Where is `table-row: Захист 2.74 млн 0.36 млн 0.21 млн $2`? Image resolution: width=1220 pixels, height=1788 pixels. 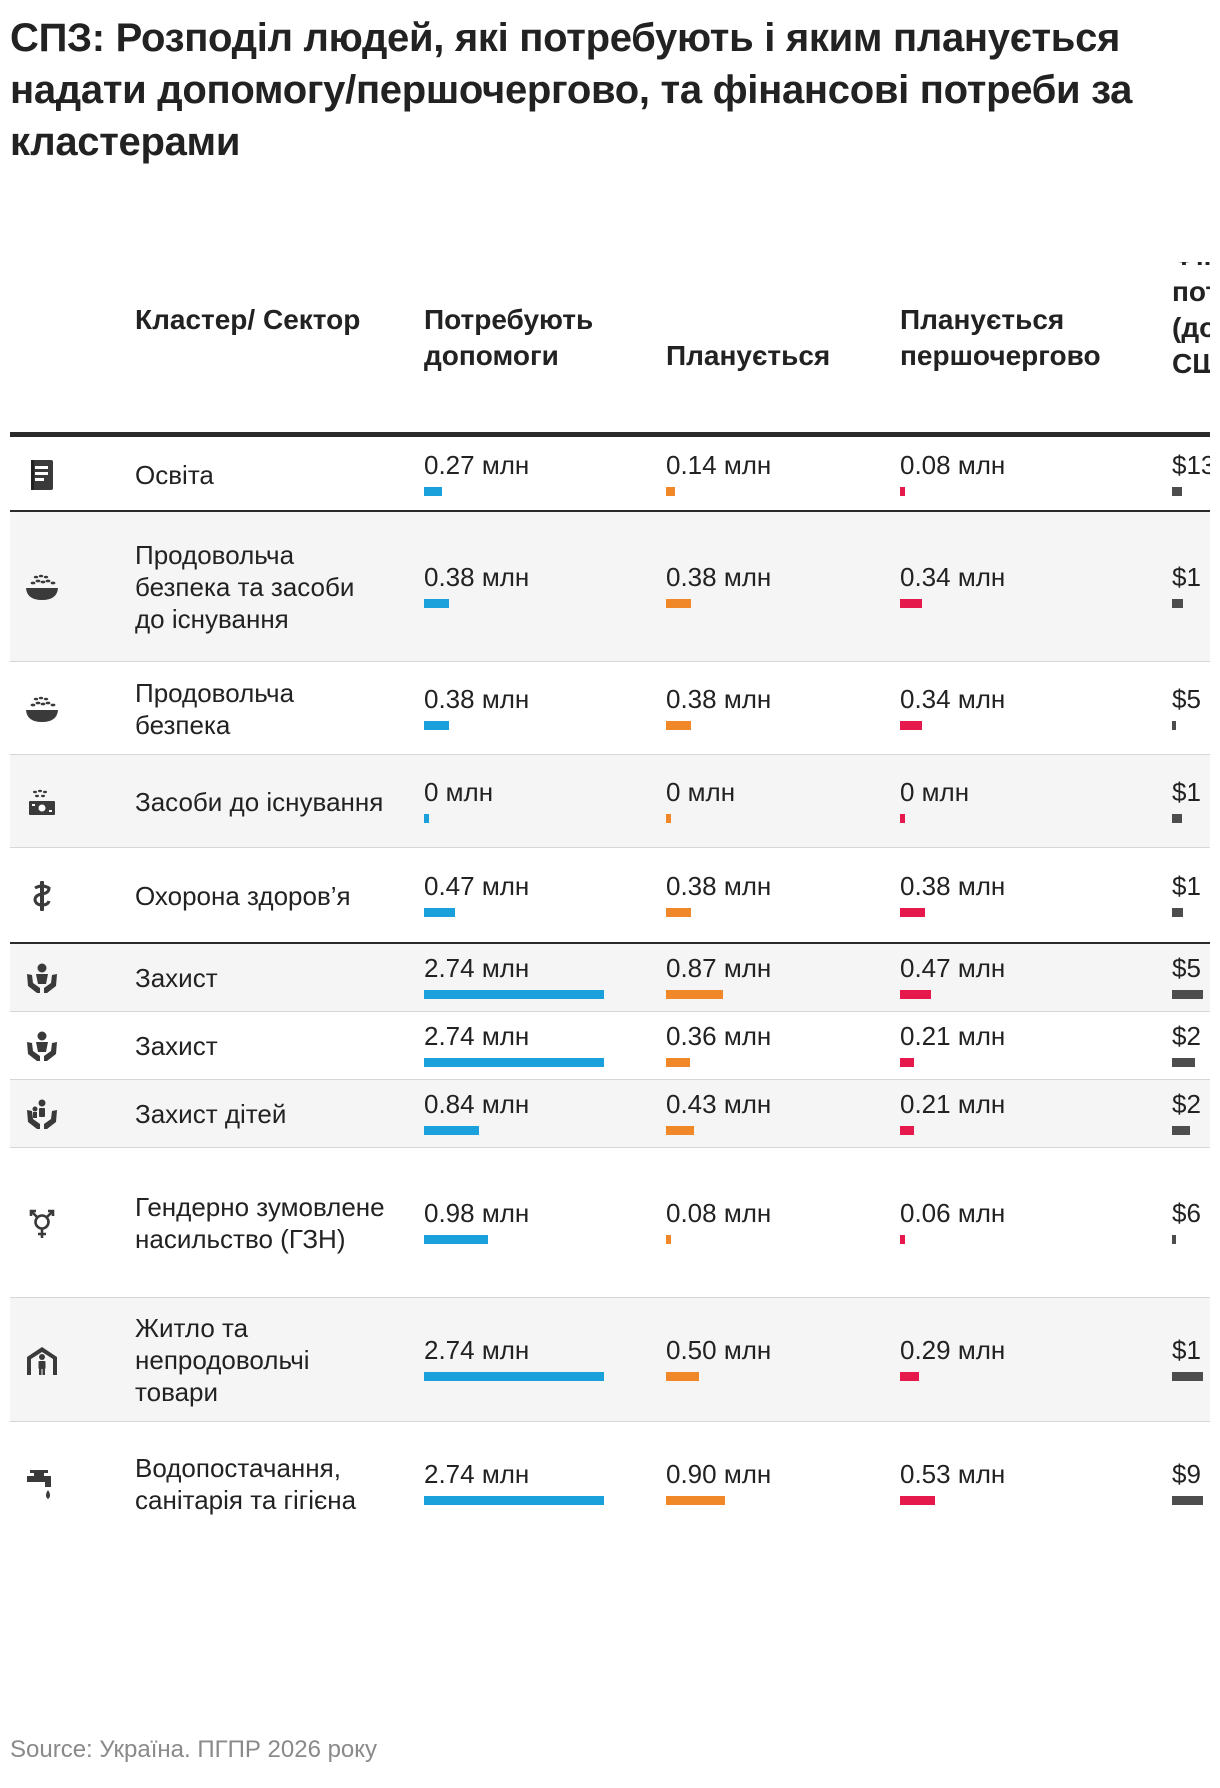 table-row: Захист 2.74 млн 0.36 млн 0.21 млн $2 is located at coordinates (610, 1046).